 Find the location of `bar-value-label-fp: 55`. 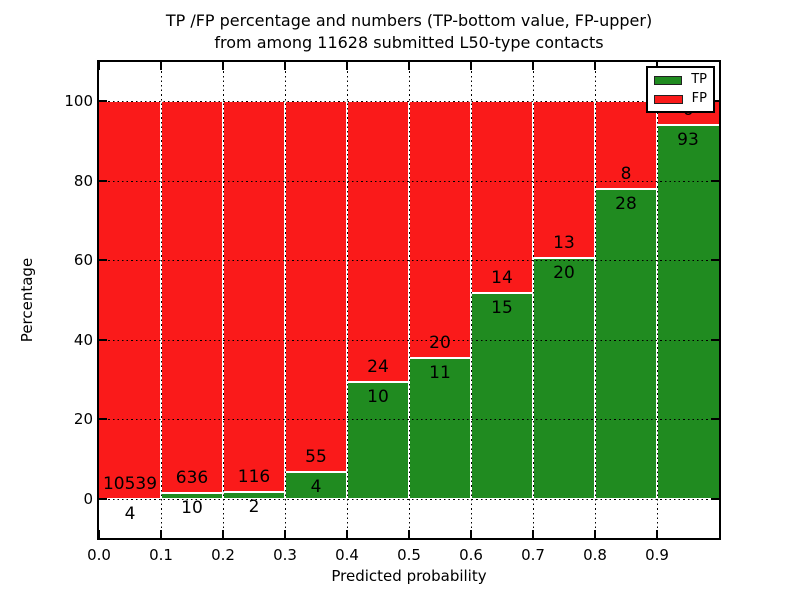

bar-value-label-fp: 55 is located at coordinates (316, 457).